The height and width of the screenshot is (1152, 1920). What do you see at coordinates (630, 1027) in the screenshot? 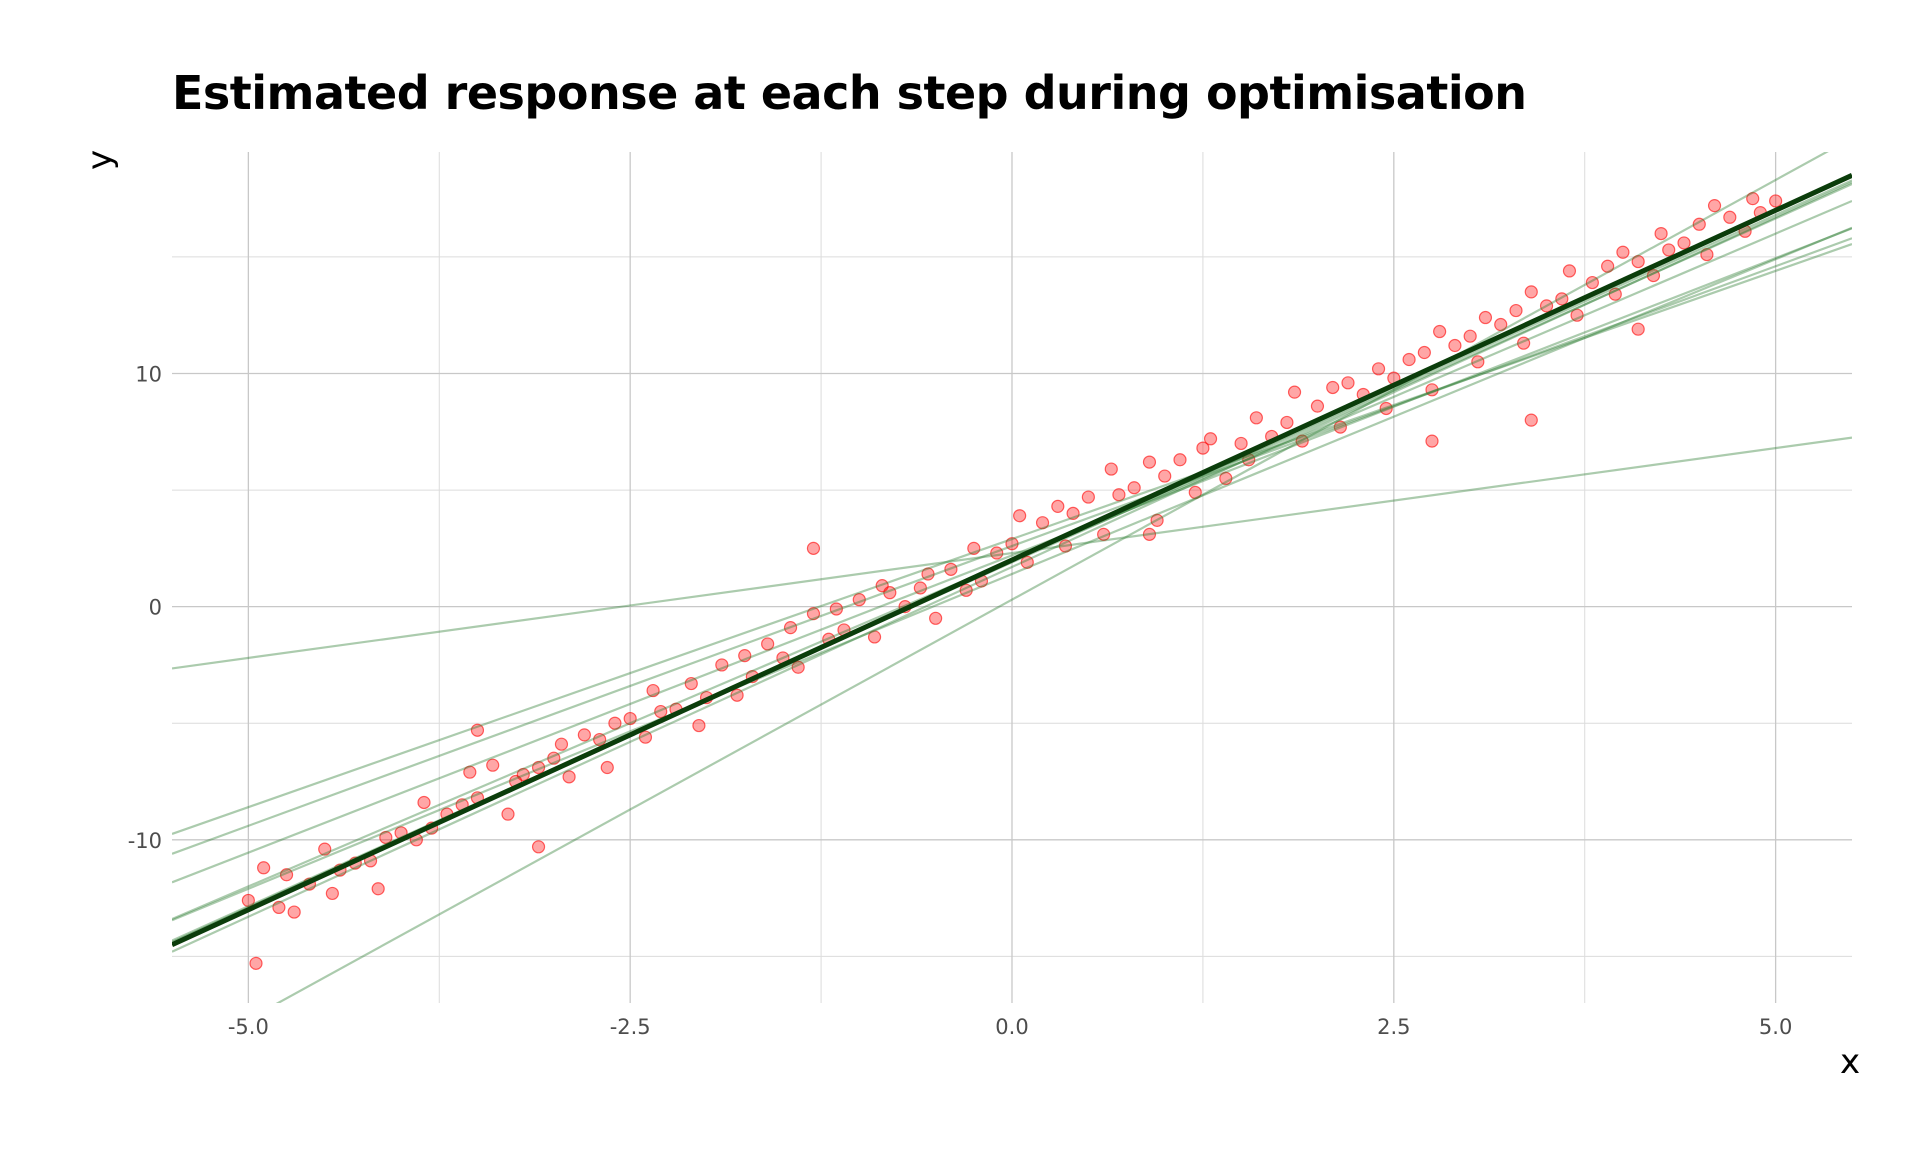
I see `x-tick-label: -2.5` at bounding box center [630, 1027].